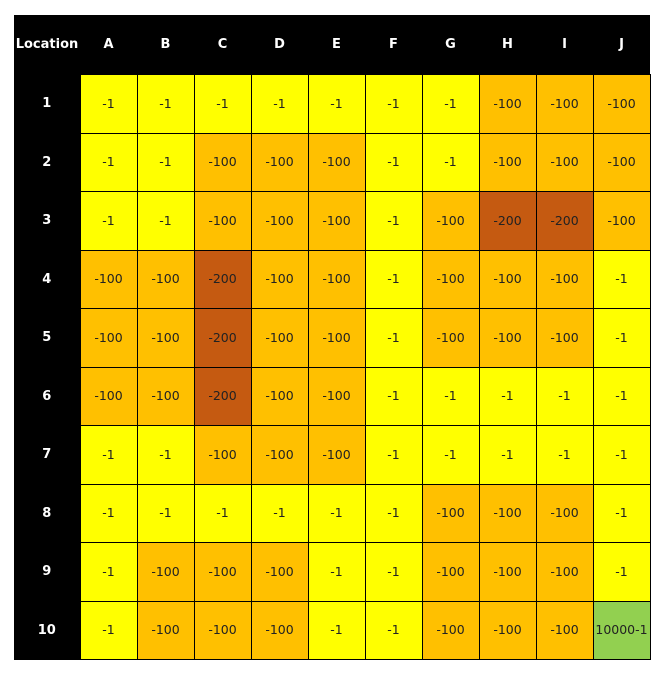 Image resolution: width=666 pixels, height=673 pixels. I want to click on row-header: 1, so click(47, 103).